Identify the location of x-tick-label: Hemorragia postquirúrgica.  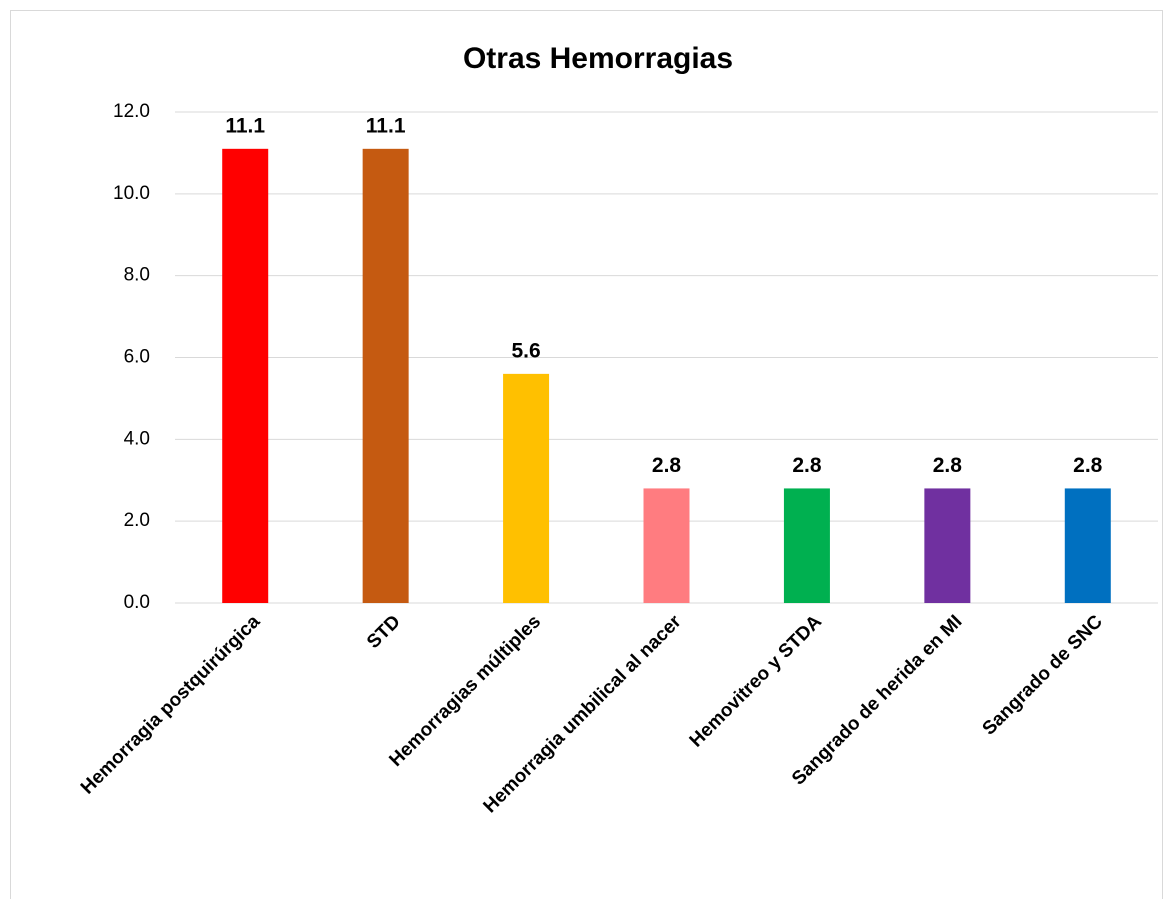
(171, 705).